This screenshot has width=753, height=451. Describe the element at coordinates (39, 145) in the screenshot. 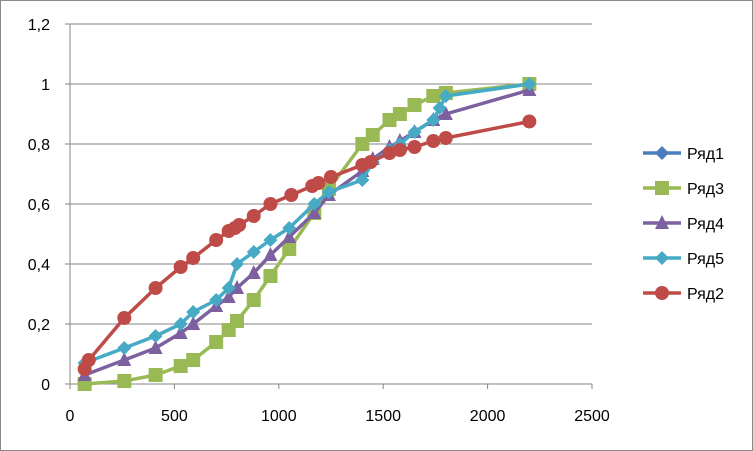

I see `y-tick-label: 0,8` at that location.